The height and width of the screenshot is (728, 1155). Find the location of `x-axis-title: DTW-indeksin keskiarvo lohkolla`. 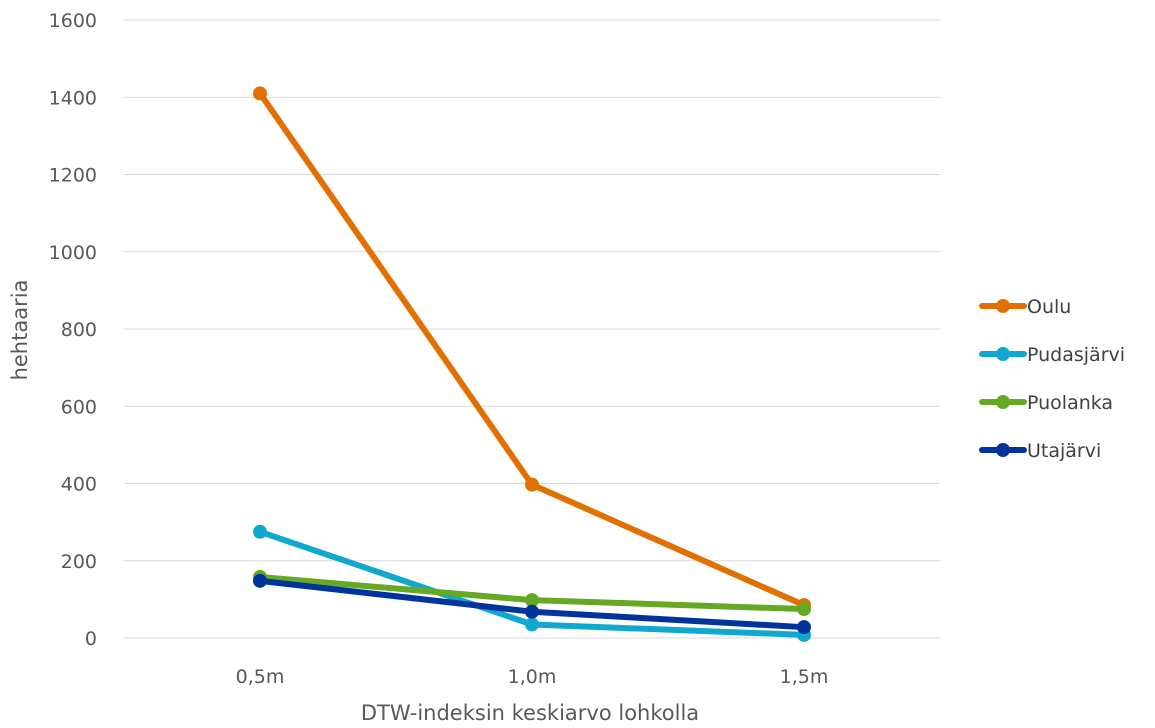

x-axis-title: DTW-indeksin keskiarvo lohkolla is located at coordinates (530, 713).